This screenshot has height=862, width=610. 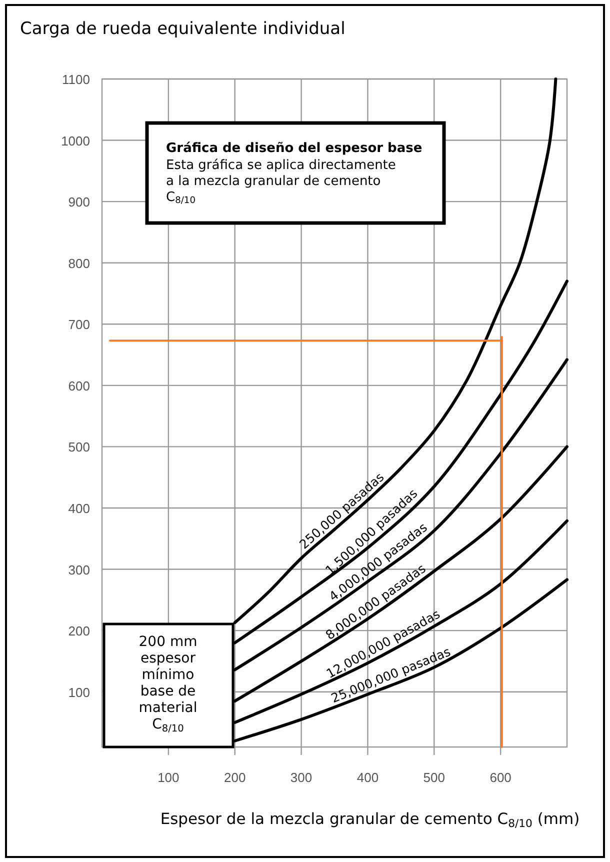 I want to click on annotation: Gráfica de diseño del espesor base, so click(x=294, y=148).